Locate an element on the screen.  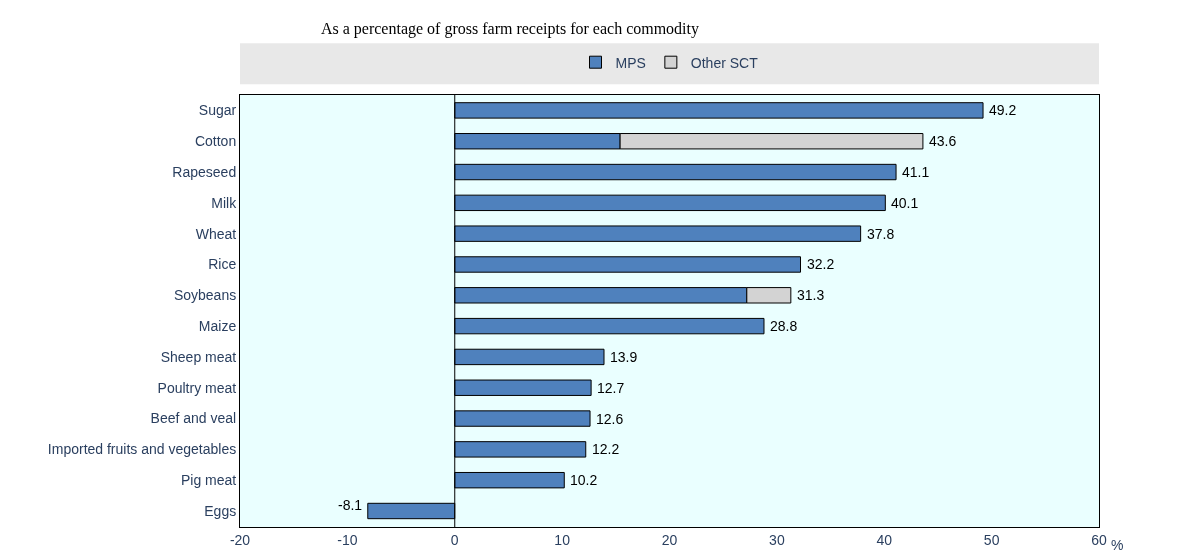
y-tick-label: Rapeseed is located at coordinates (204, 171).